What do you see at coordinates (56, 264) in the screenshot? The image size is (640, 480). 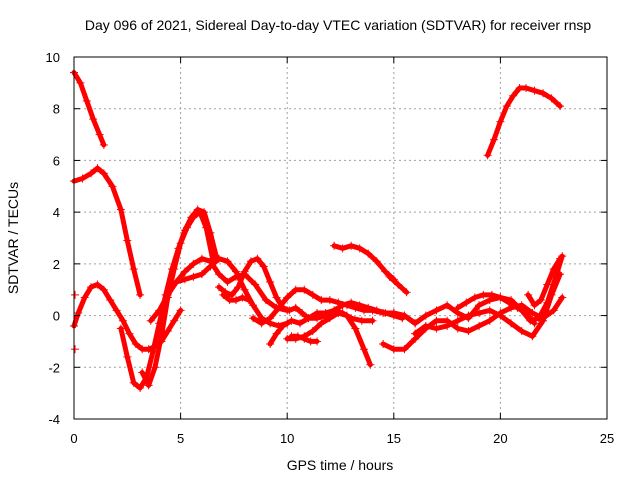 I see `y-tick-label: 2` at bounding box center [56, 264].